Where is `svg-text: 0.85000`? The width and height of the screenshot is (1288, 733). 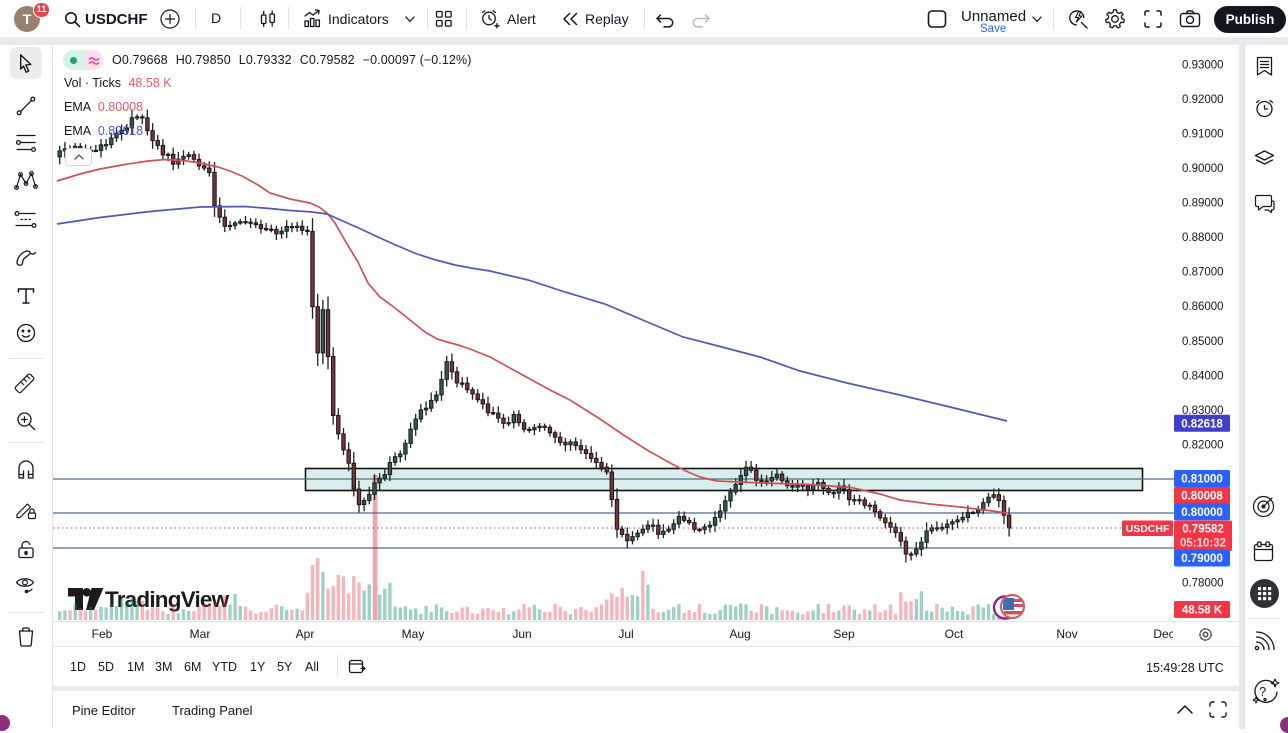
svg-text: 0.85000 is located at coordinates (1203, 342).